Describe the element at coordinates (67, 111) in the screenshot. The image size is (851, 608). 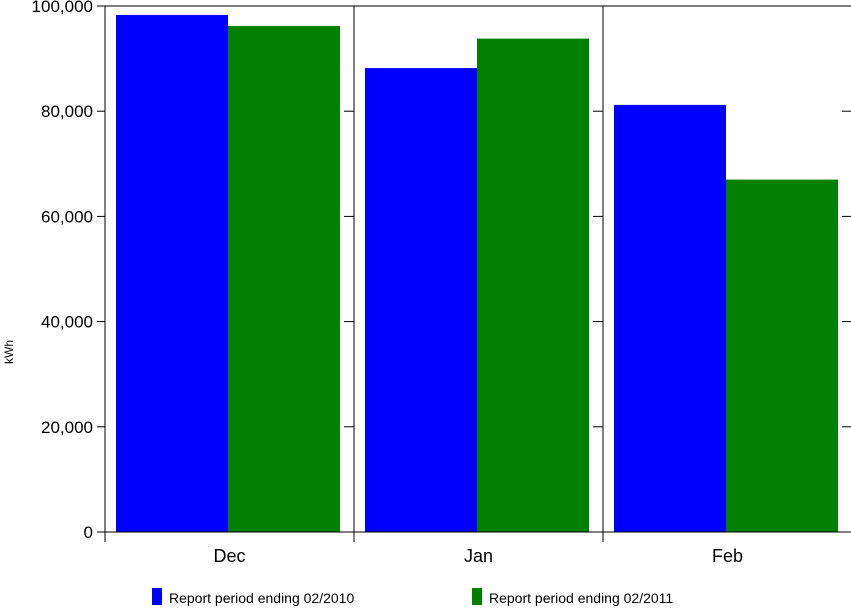
I see `y-tick-label: 80,000` at that location.